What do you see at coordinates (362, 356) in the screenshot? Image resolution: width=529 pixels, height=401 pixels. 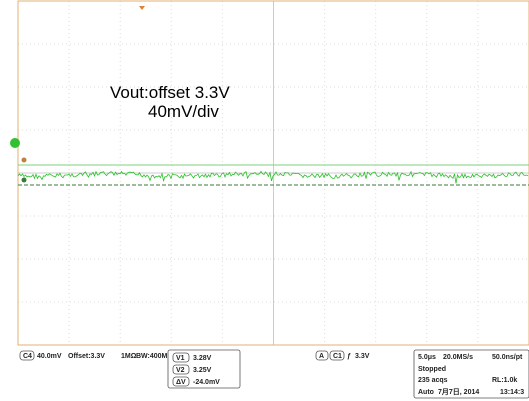 I see `trigger-level: 3.3V` at bounding box center [362, 356].